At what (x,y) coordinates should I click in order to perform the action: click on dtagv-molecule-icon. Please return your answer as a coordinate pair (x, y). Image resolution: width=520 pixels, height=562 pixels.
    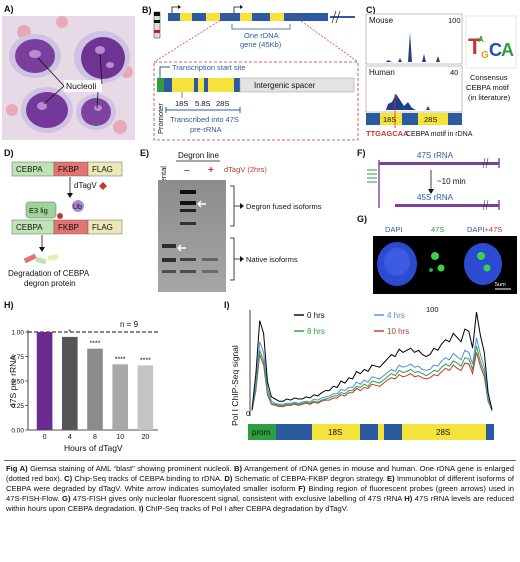
    Looking at the image, I should click on (103, 186).